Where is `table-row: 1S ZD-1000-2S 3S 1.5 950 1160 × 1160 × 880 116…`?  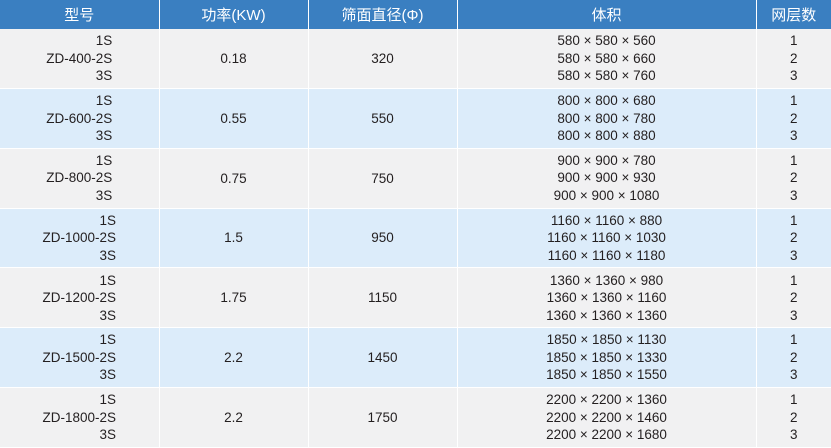
table-row: 1S ZD-1000-2S 3S 1.5 950 1160 × 1160 × 880 116… is located at coordinates (415, 238).